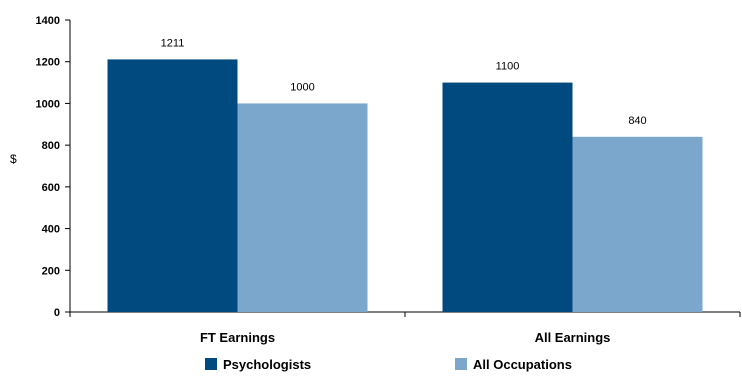  What do you see at coordinates (51, 188) in the screenshot?
I see `y-tick-label: 600` at bounding box center [51, 188].